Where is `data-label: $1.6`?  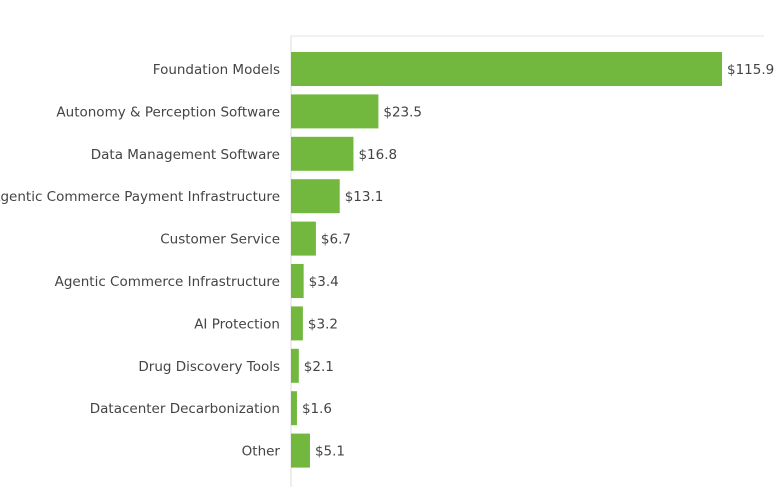 data-label: $1.6 is located at coordinates (317, 409).